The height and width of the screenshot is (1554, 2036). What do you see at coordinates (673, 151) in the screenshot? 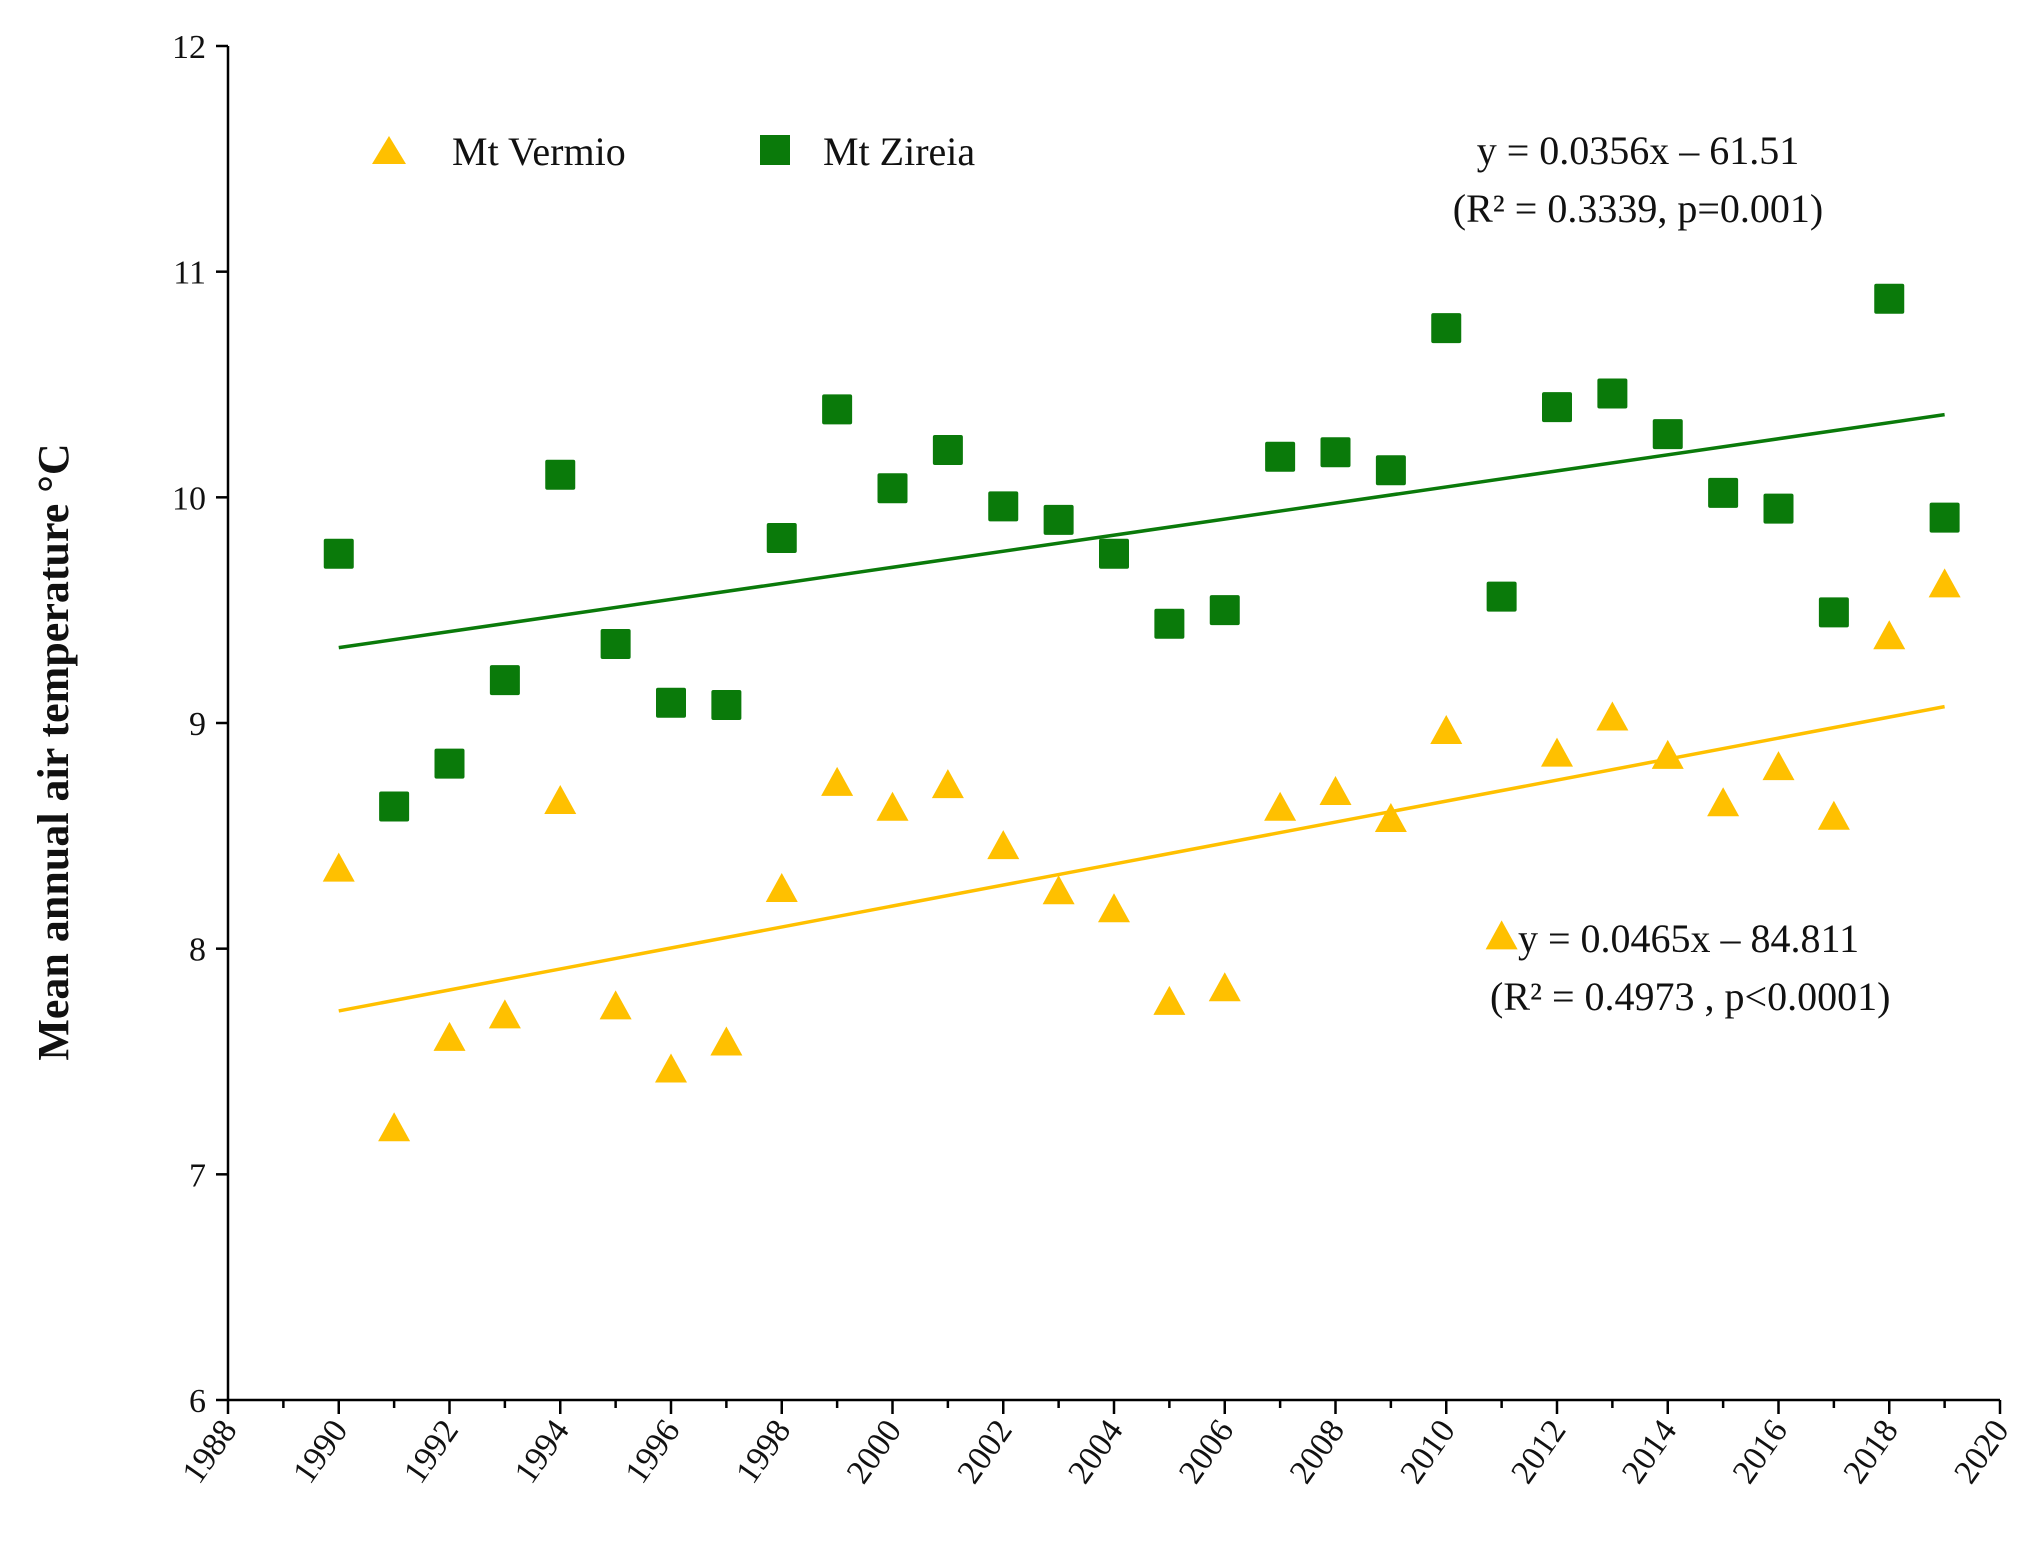
I see `legend: Mt Vermio Mt Zireia` at bounding box center [673, 151].